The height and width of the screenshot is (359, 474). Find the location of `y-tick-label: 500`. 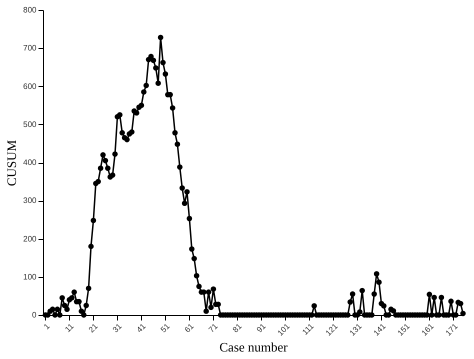

y-tick-label: 500 is located at coordinates (30, 124).